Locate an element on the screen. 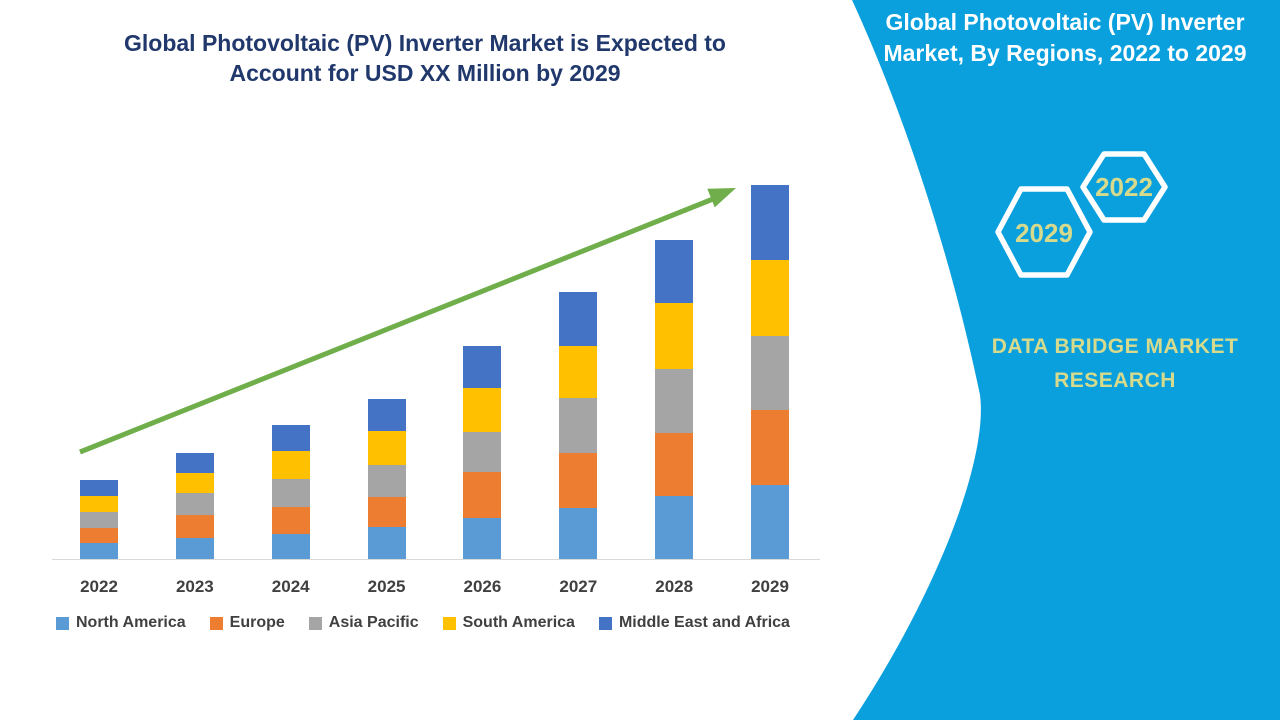 The width and height of the screenshot is (1280, 720). hexagon-2029-outline is located at coordinates (1044, 232).